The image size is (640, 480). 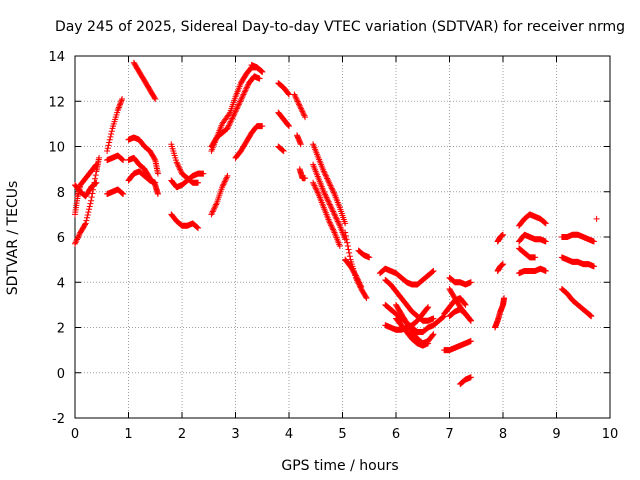 I want to click on series-s14, so click(x=219, y=195).